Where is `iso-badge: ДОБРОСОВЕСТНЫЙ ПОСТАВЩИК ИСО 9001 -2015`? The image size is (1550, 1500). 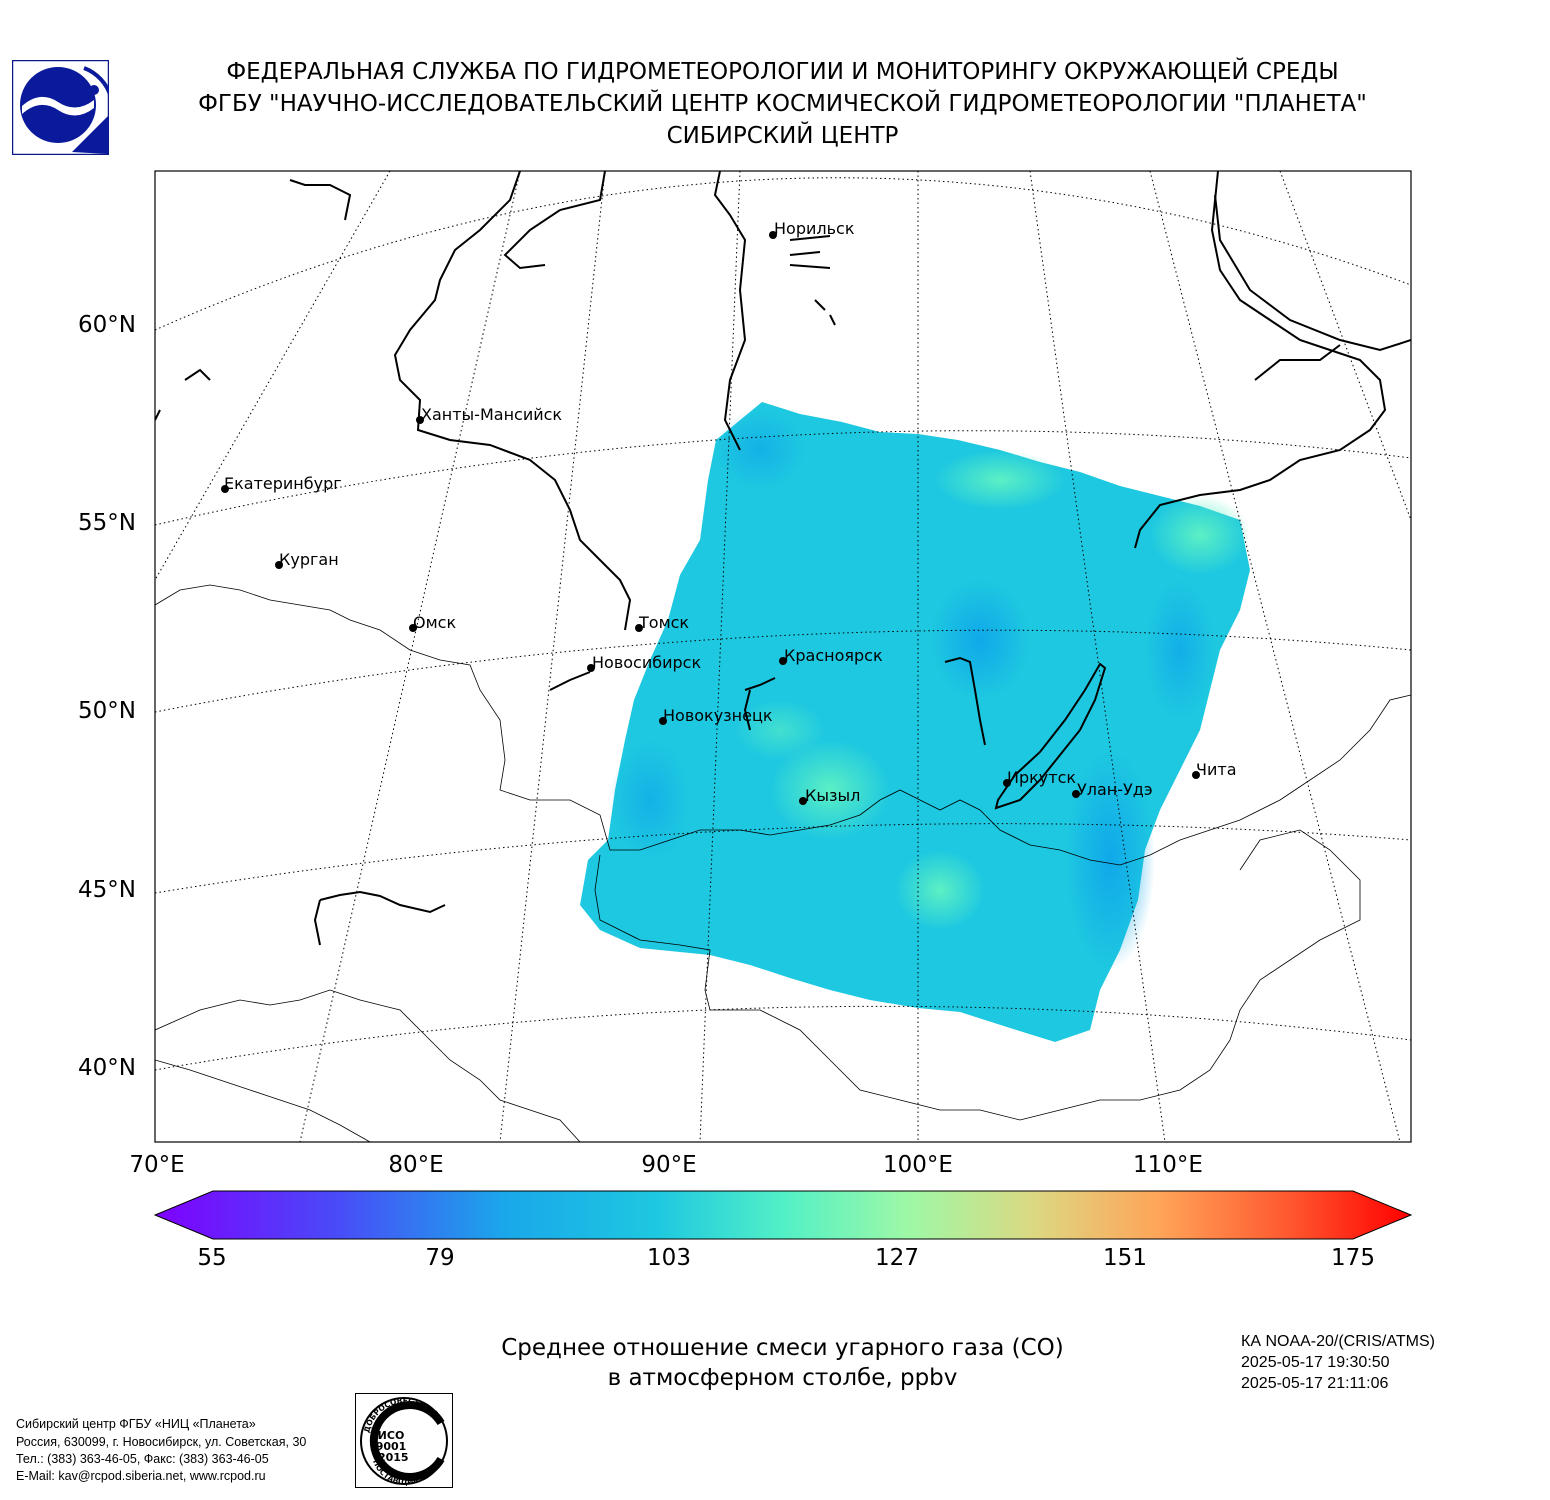
iso-badge: ДОБРОСОВЕСТНЫЙ ПОСТАВЩИК ИСО 9001 -2015 is located at coordinates (404, 1440).